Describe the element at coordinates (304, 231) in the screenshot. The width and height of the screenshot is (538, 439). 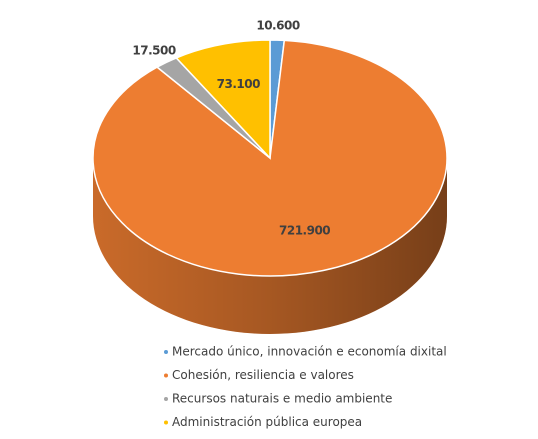
I see `value-label: 721.900` at that location.